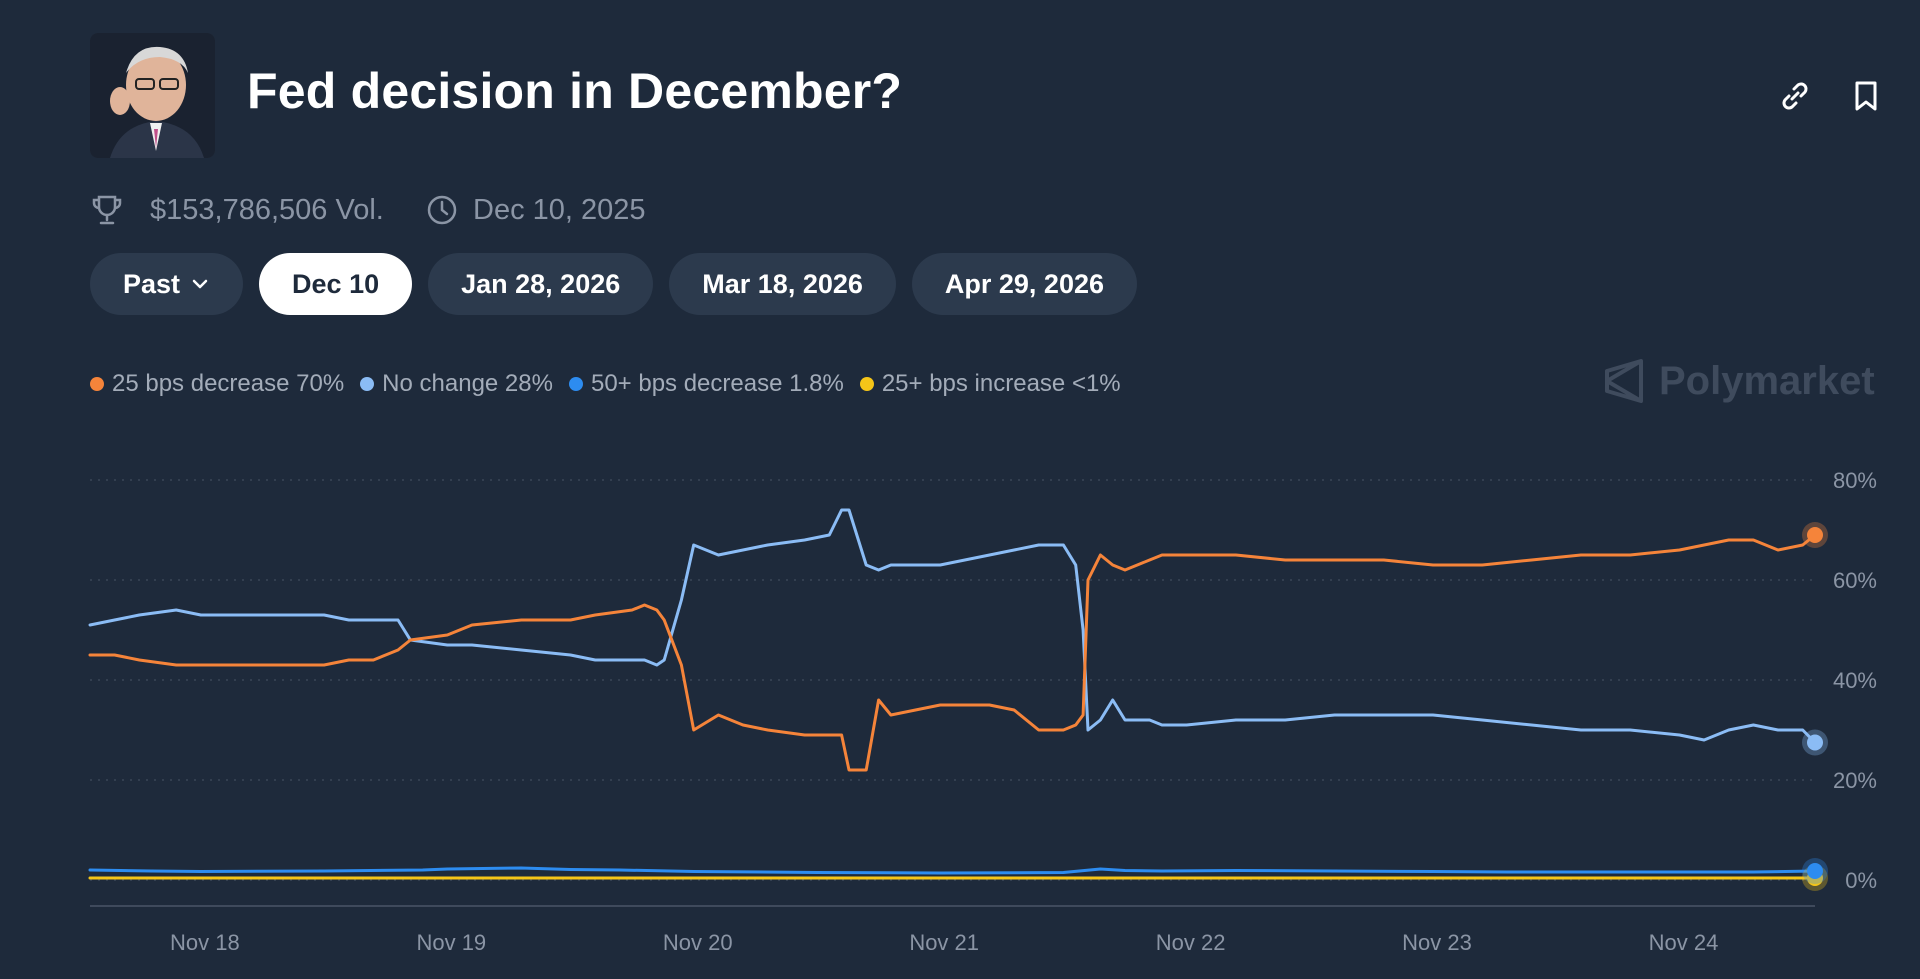  Describe the element at coordinates (952, 870) in the screenshot. I see `series-line-50-bps-decrease` at that location.